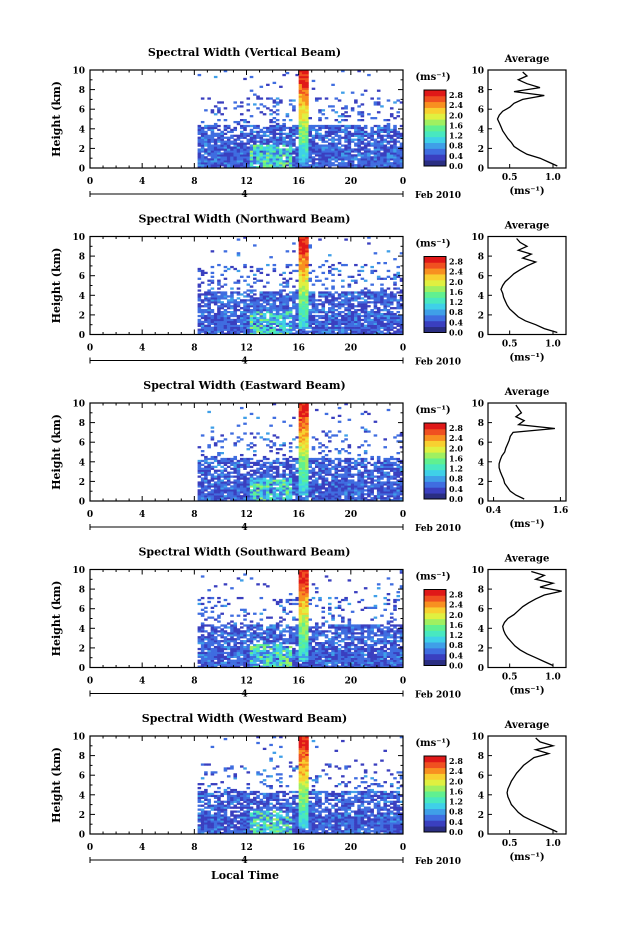  What do you see at coordinates (435, 116) in the screenshot?
I see `colorbar-segment` at bounding box center [435, 116].